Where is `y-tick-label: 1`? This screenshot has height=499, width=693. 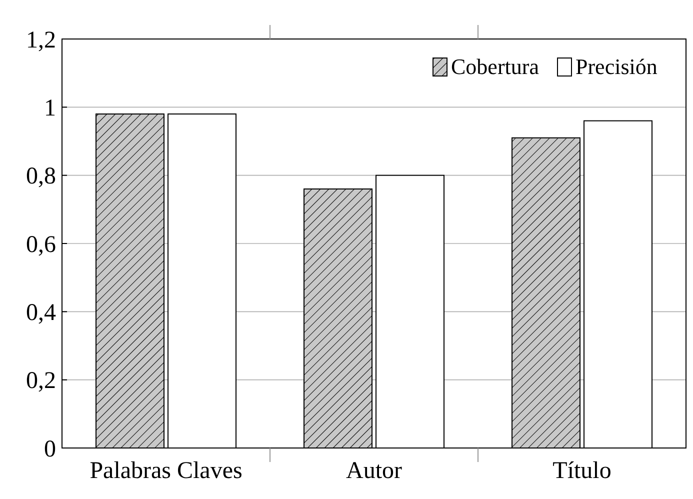 y-tick-label: 1 is located at coordinates (50, 109).